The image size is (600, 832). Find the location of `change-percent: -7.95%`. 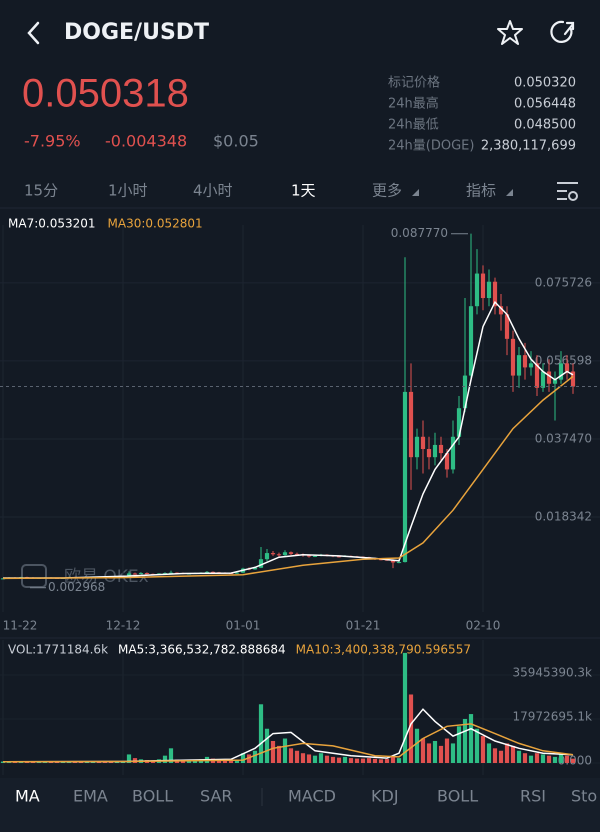

change-percent: -7.95% is located at coordinates (52, 141).